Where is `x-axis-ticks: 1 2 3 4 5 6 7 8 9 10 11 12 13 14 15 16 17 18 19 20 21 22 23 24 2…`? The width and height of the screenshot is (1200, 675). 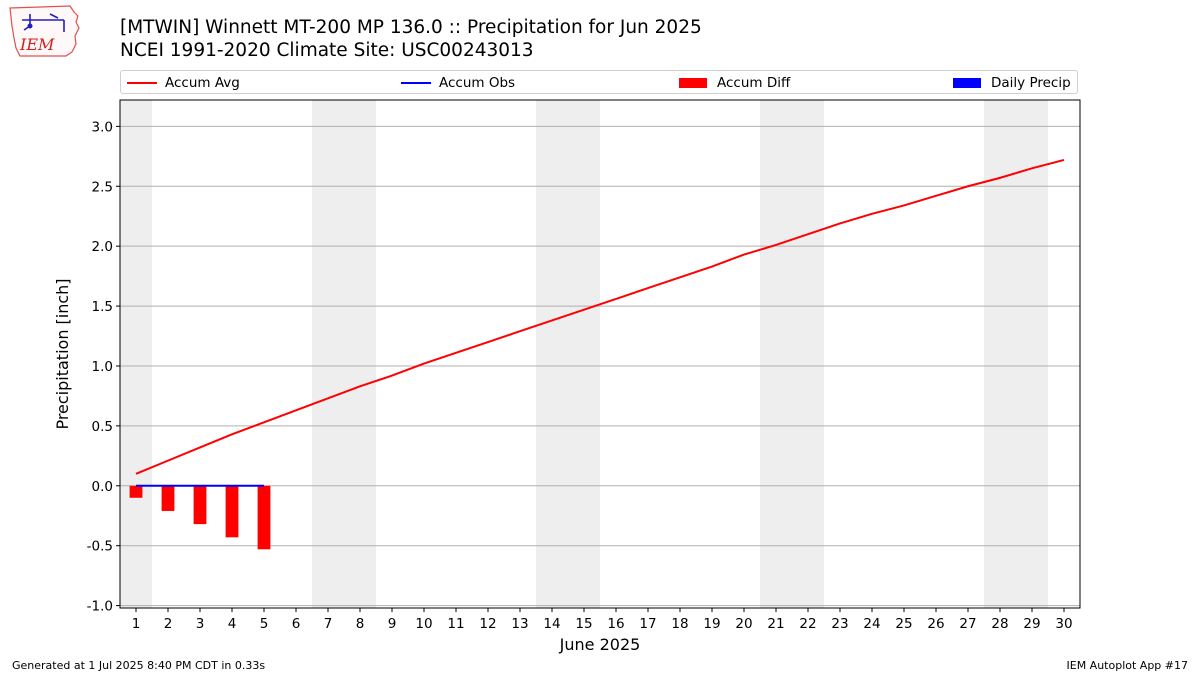
x-axis-ticks: 1 2 3 4 5 6 7 8 9 10 11 12 13 14 15 16 17 18 19 20 21 22 23 24 2… is located at coordinates (602, 620).